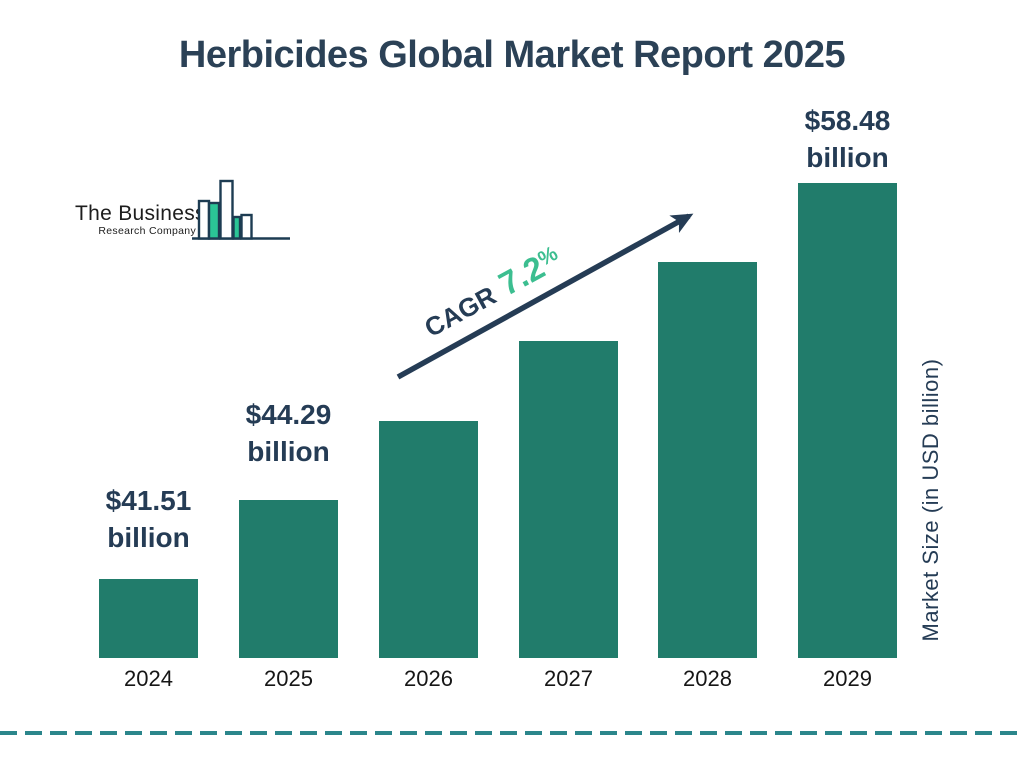  Describe the element at coordinates (288, 579) in the screenshot. I see `bar-2025` at that location.